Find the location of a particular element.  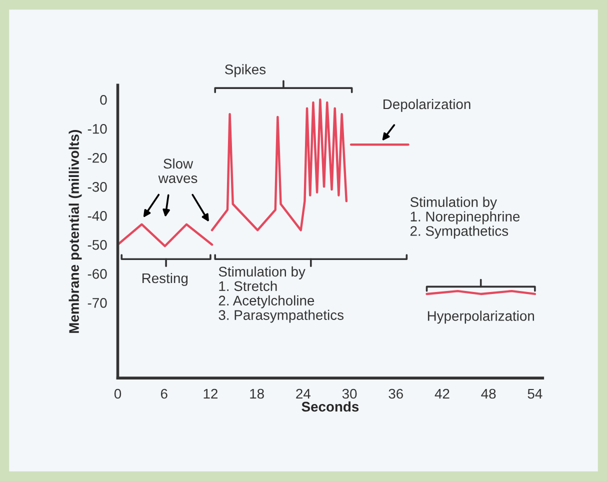

y-tick-label: -60 is located at coordinates (97, 273).